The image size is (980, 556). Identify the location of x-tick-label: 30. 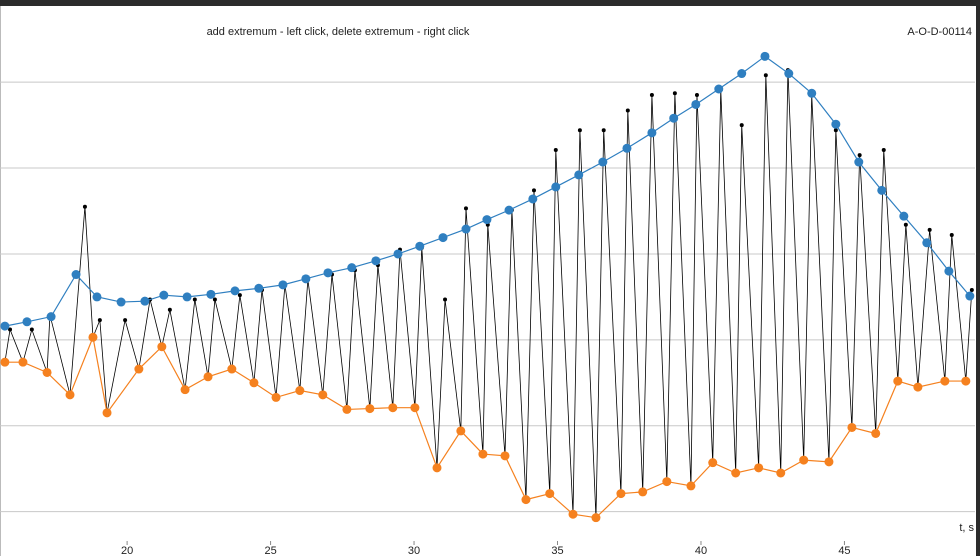
(414, 550).